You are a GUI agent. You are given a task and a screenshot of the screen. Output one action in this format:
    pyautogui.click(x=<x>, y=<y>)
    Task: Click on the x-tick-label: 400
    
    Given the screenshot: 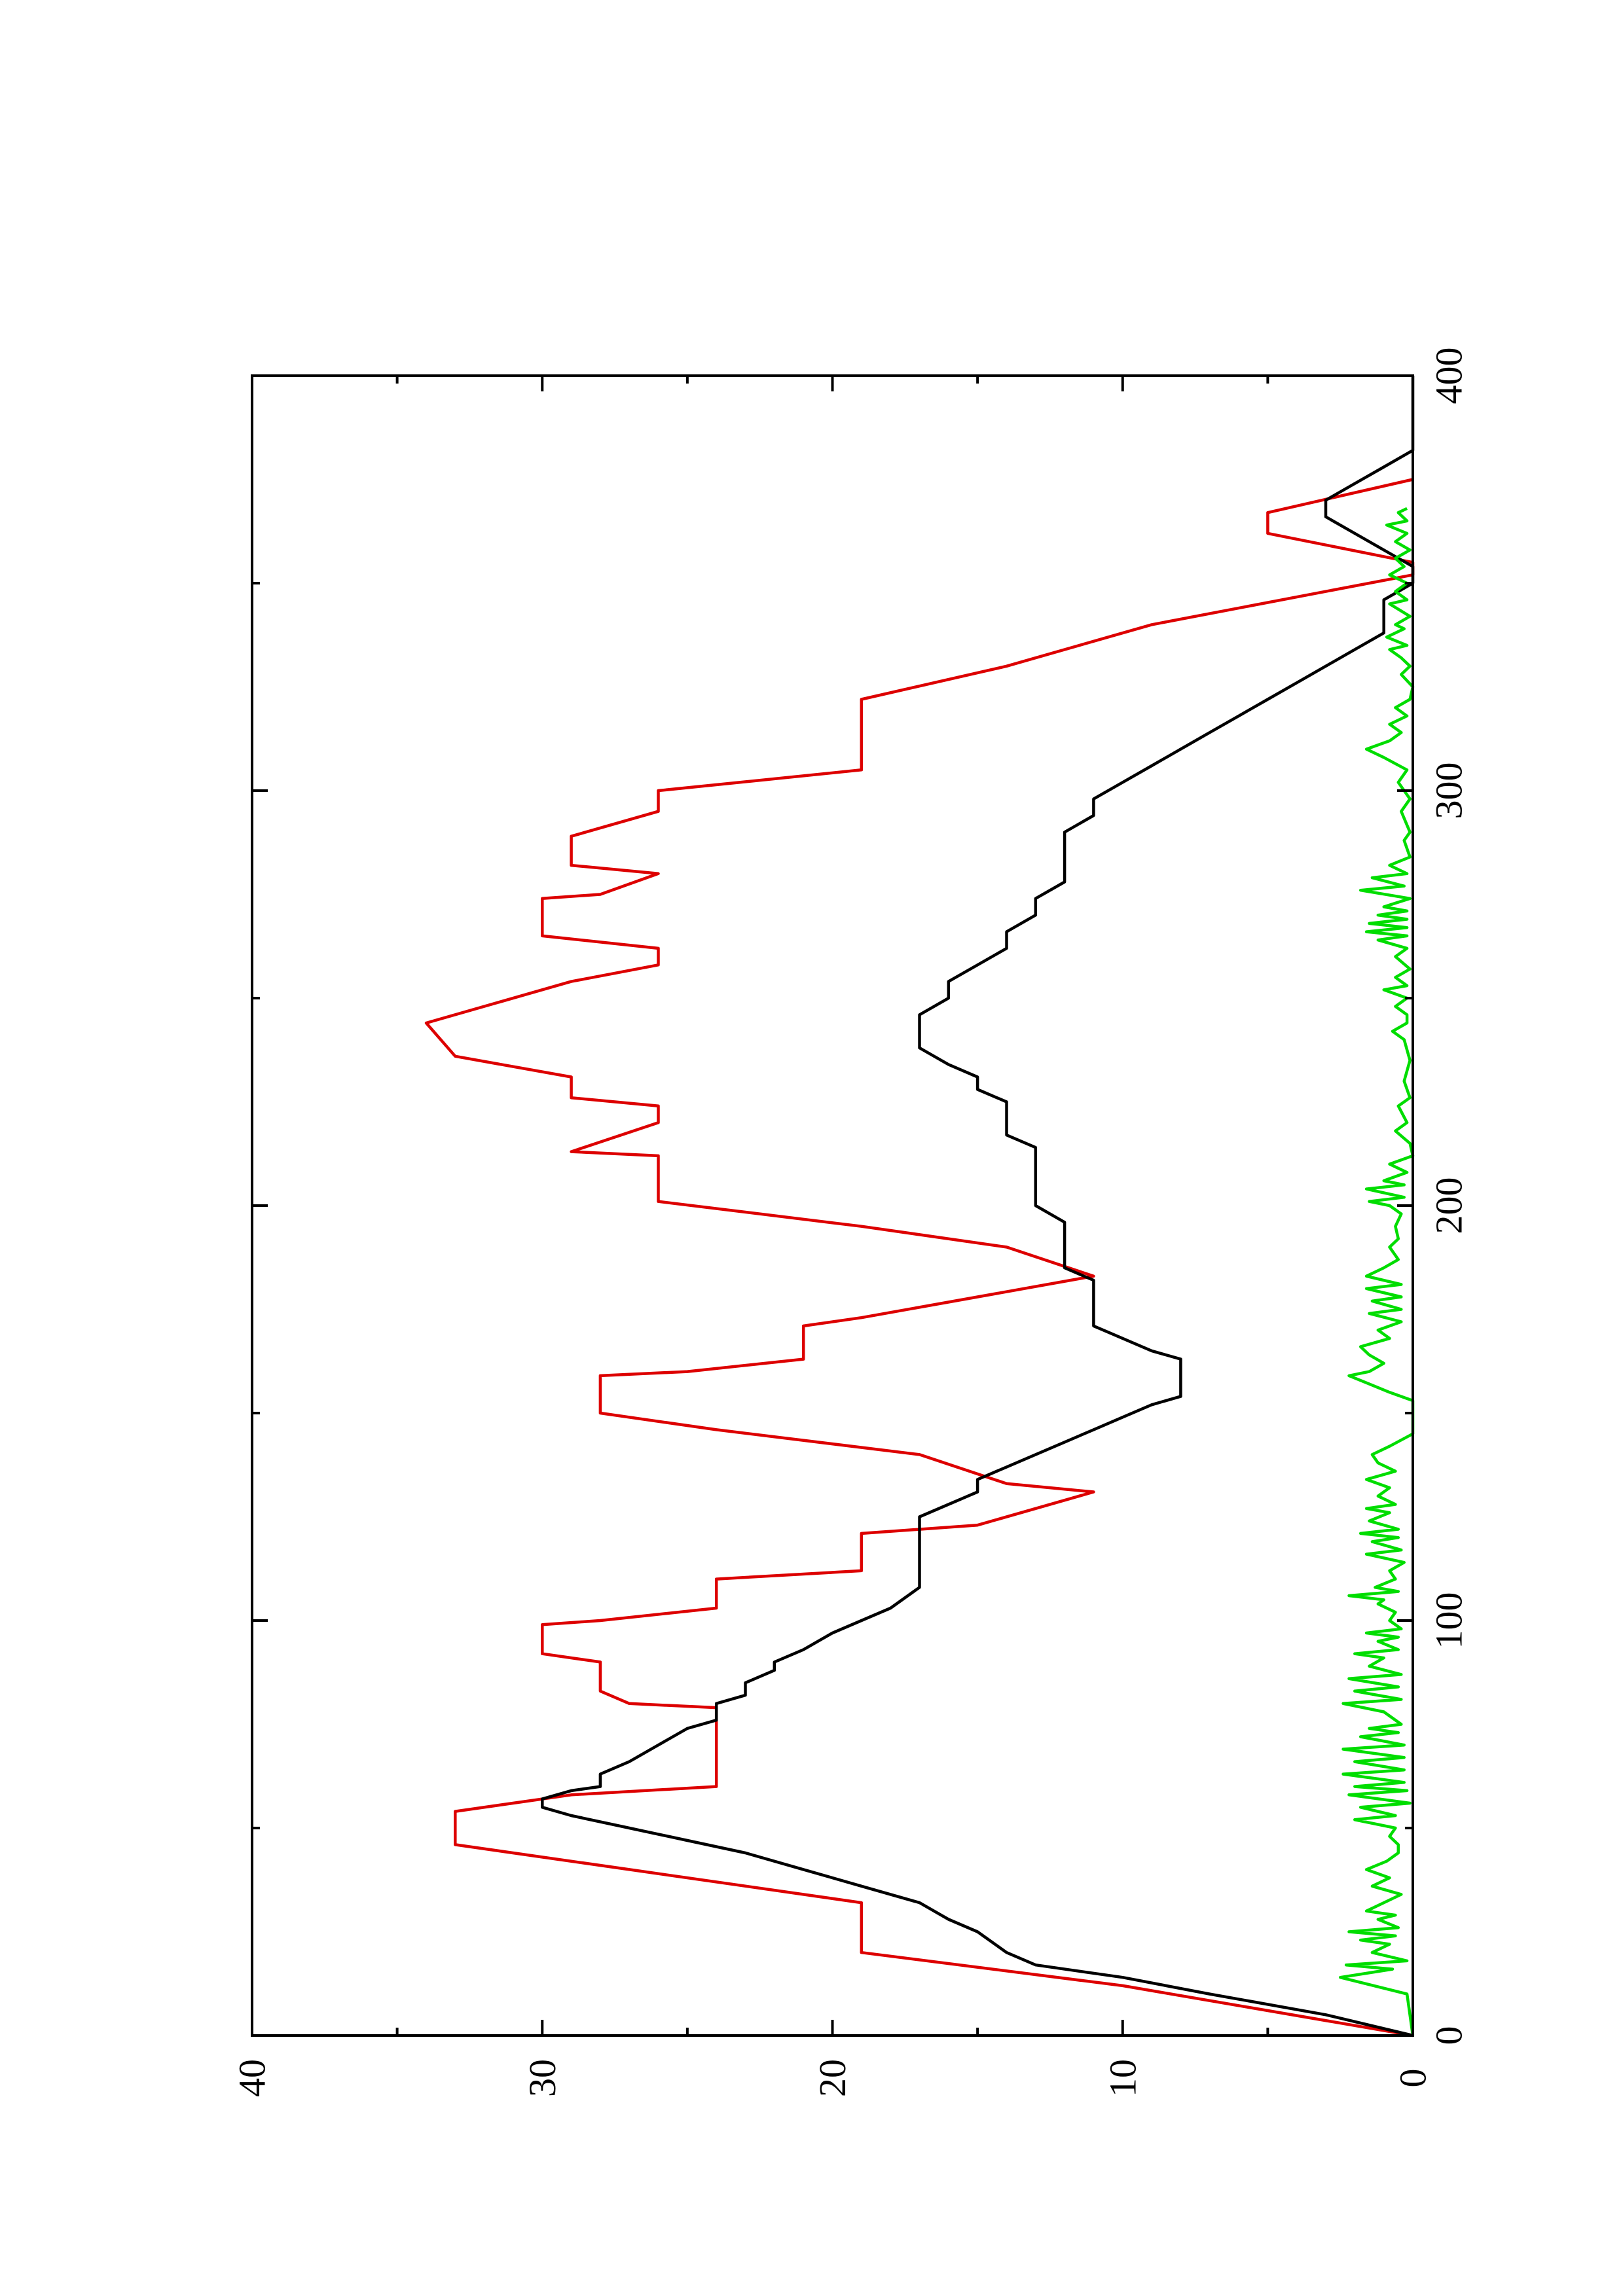 What is the action you would take?
    pyautogui.click(x=1449, y=376)
    